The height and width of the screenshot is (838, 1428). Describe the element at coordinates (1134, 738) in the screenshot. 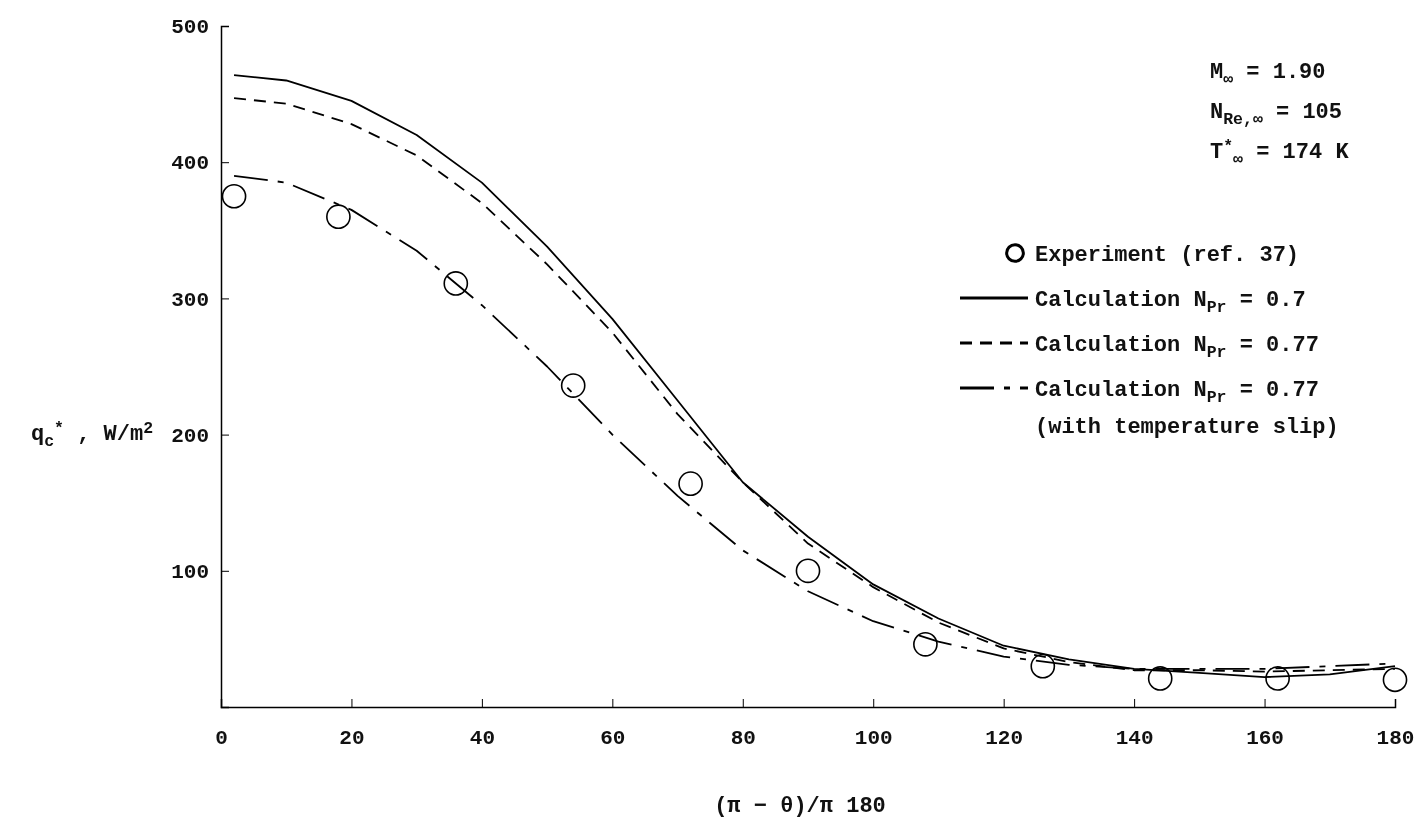

I see `x-tick-label: 140` at that location.